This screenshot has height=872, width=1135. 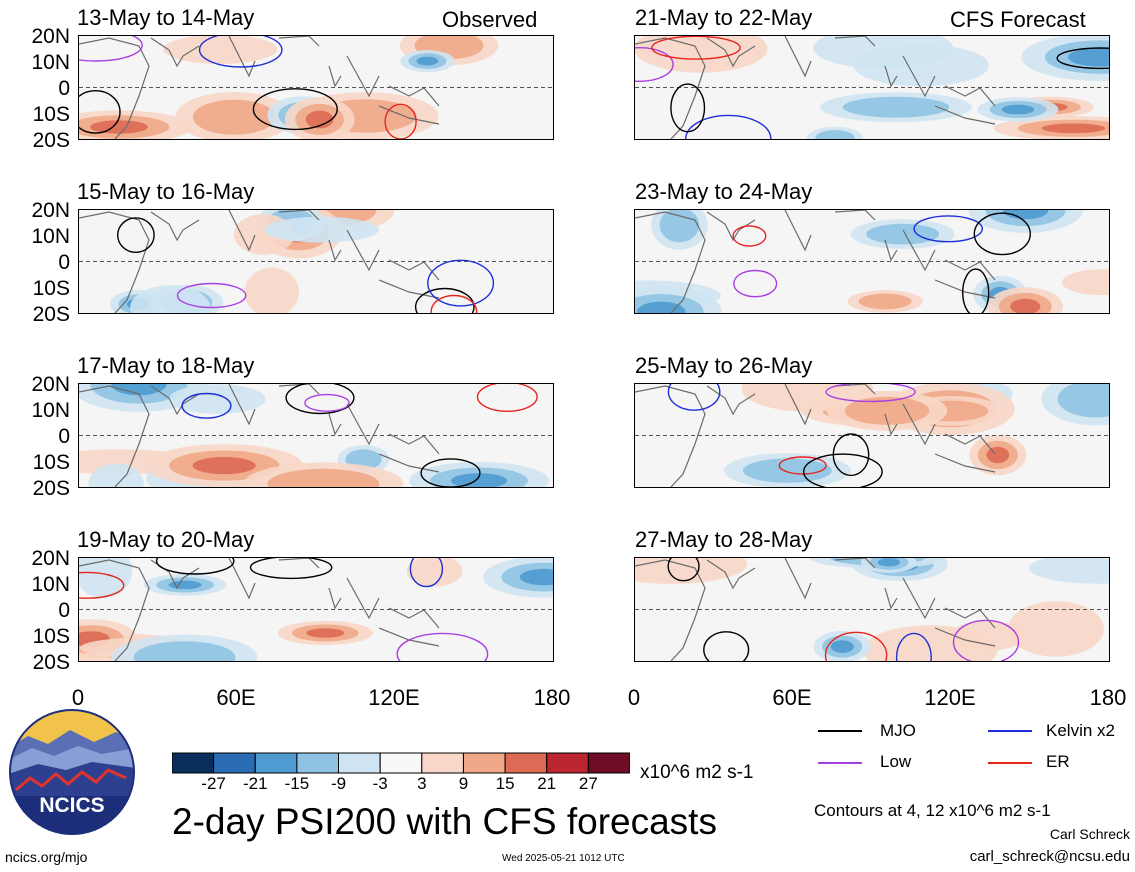 I want to click on panel-title-obs-3: 17-May to 18-May, so click(x=166, y=365).